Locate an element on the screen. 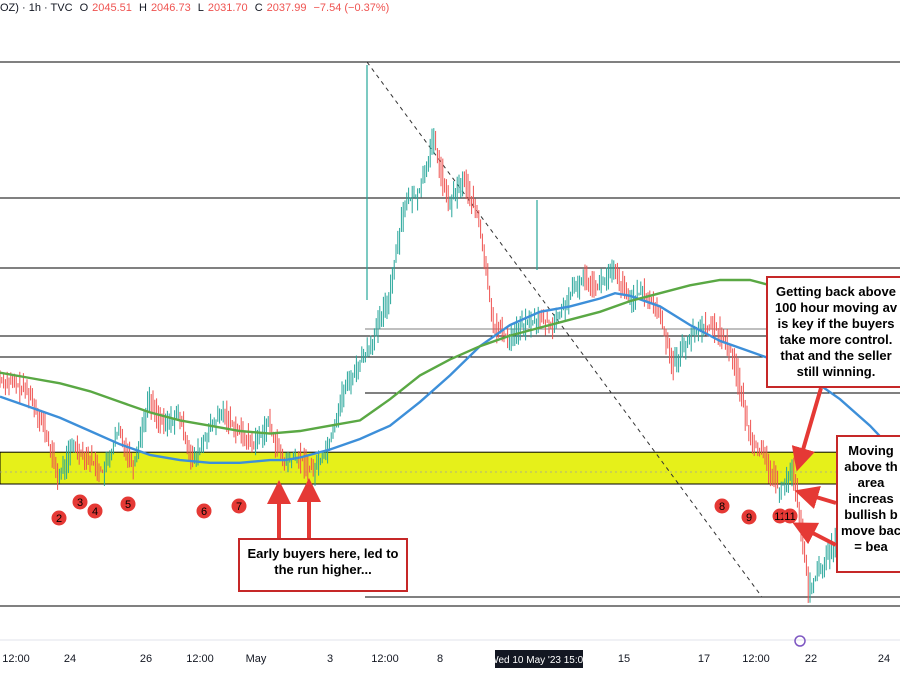  marker-5-dot is located at coordinates (128, 504).